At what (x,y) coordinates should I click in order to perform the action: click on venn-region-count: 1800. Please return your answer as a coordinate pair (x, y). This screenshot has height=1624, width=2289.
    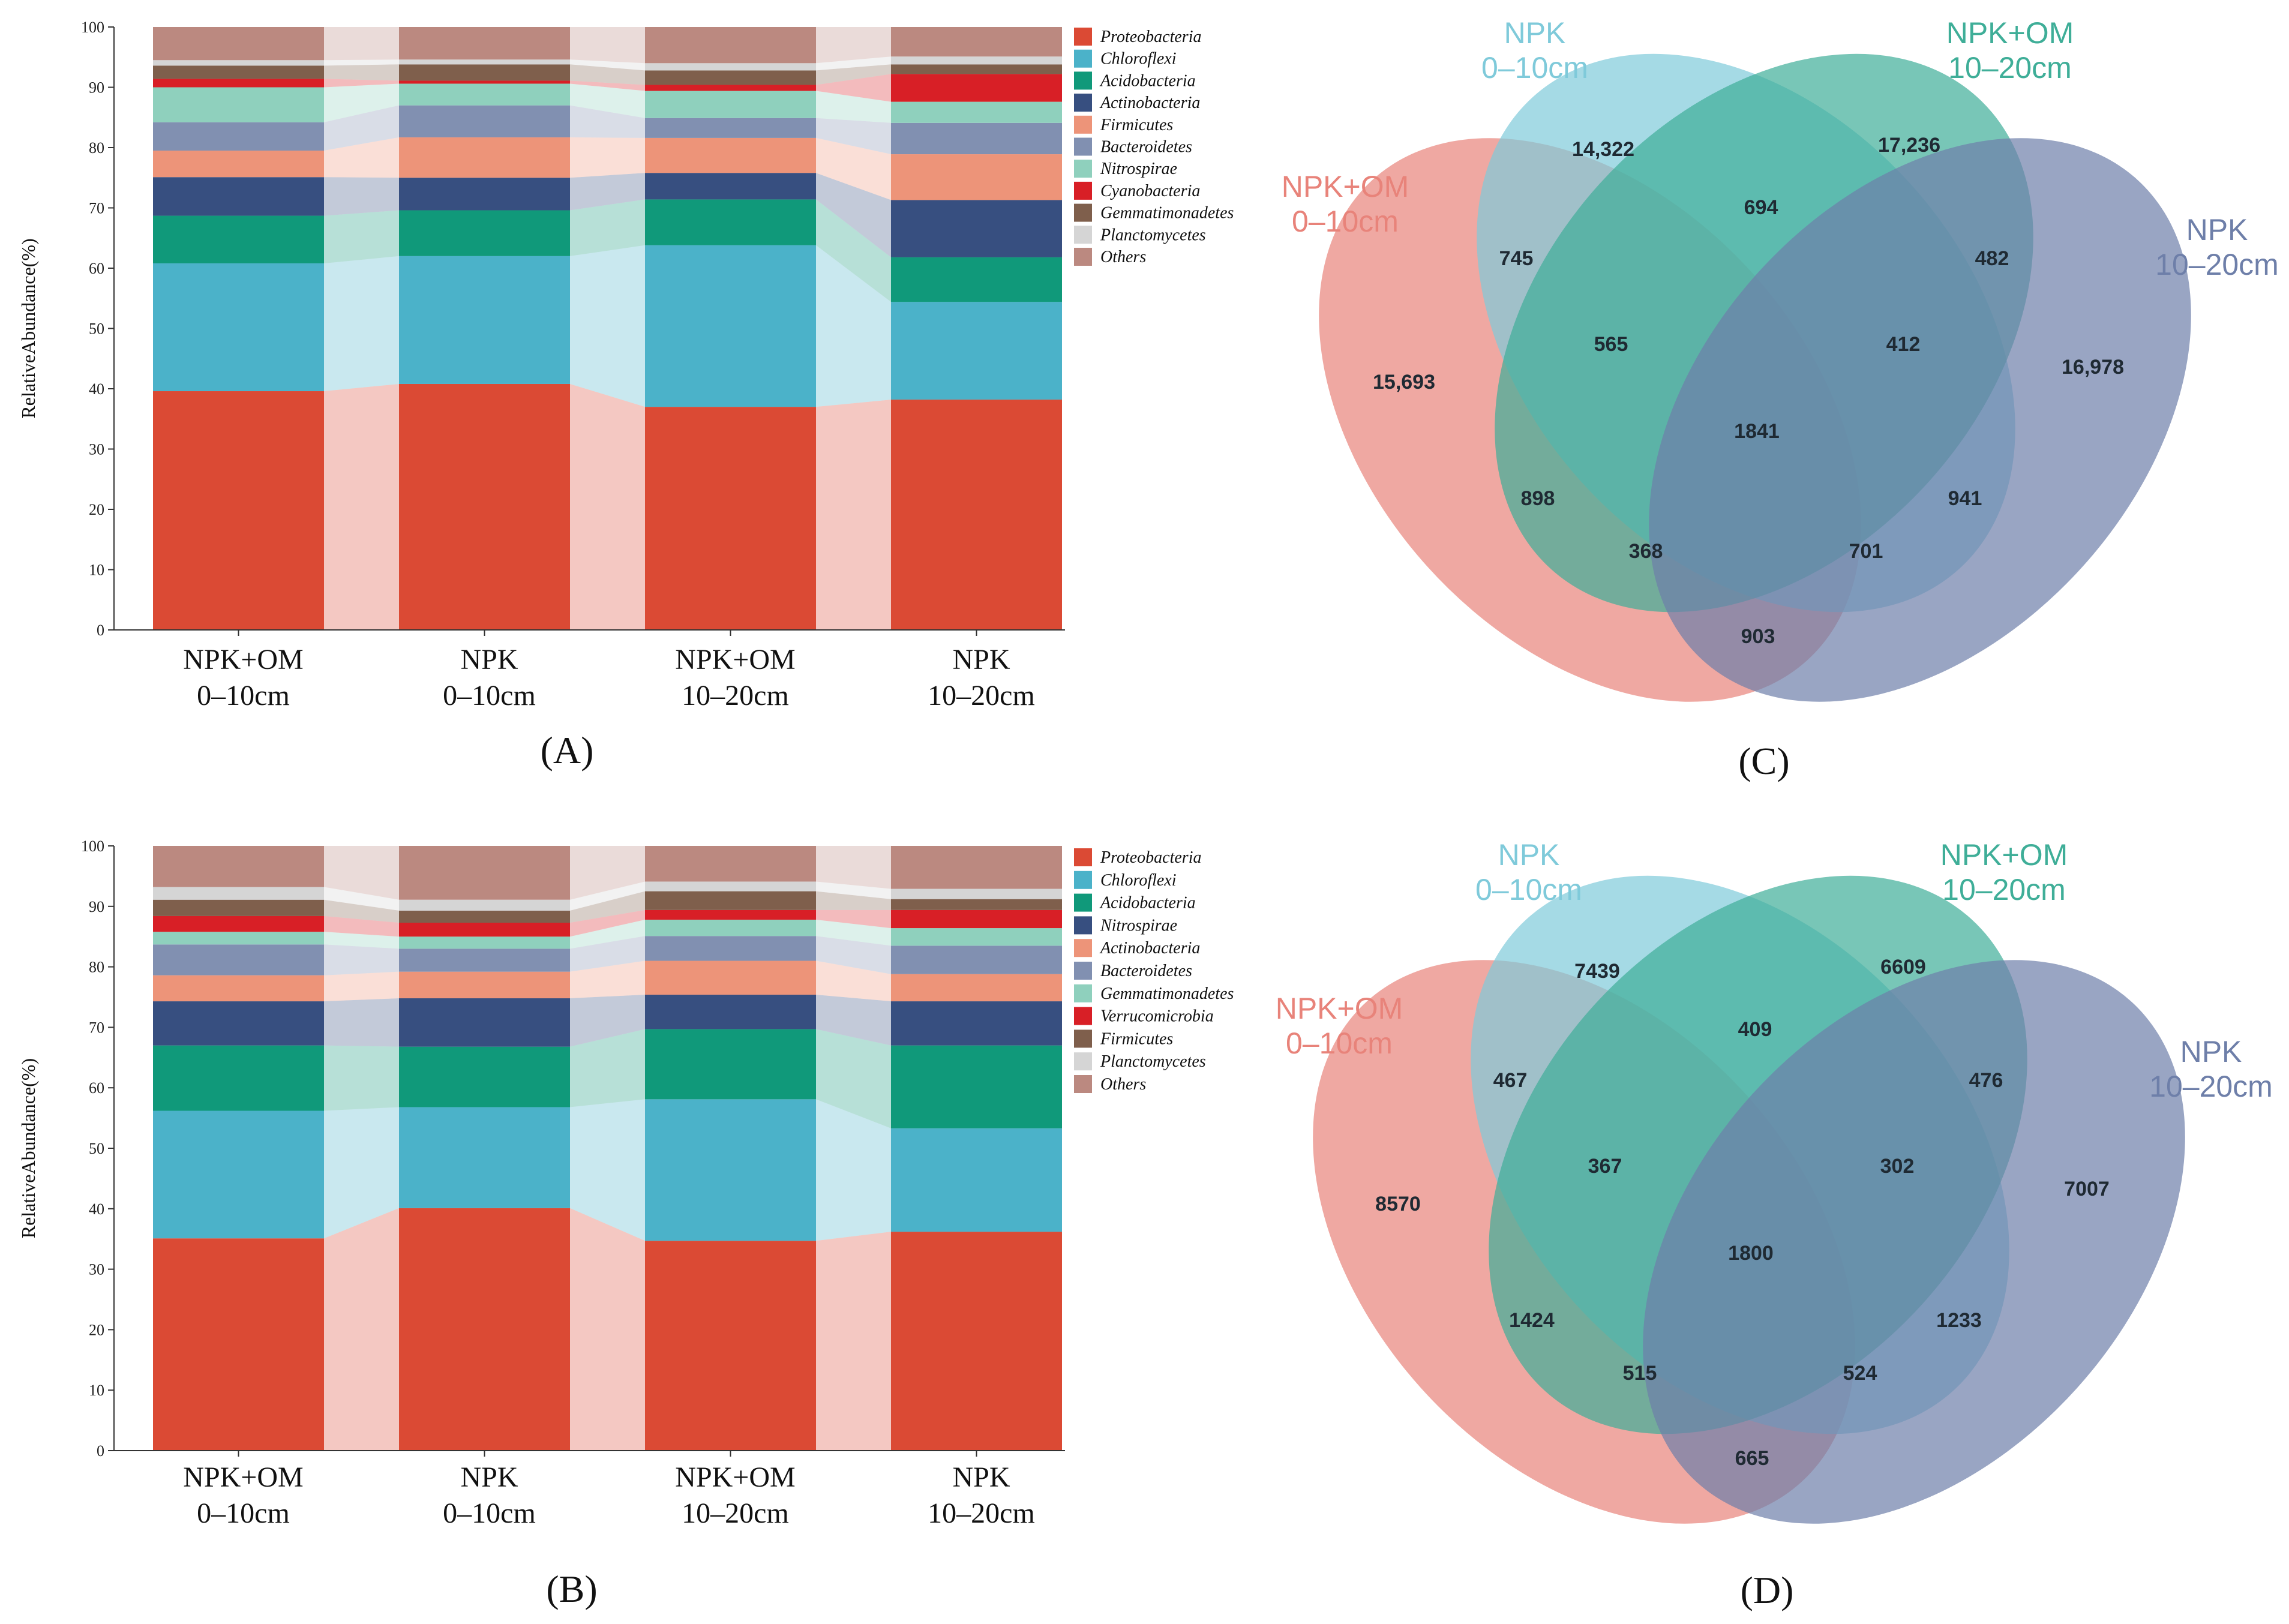
    Looking at the image, I should click on (1751, 1253).